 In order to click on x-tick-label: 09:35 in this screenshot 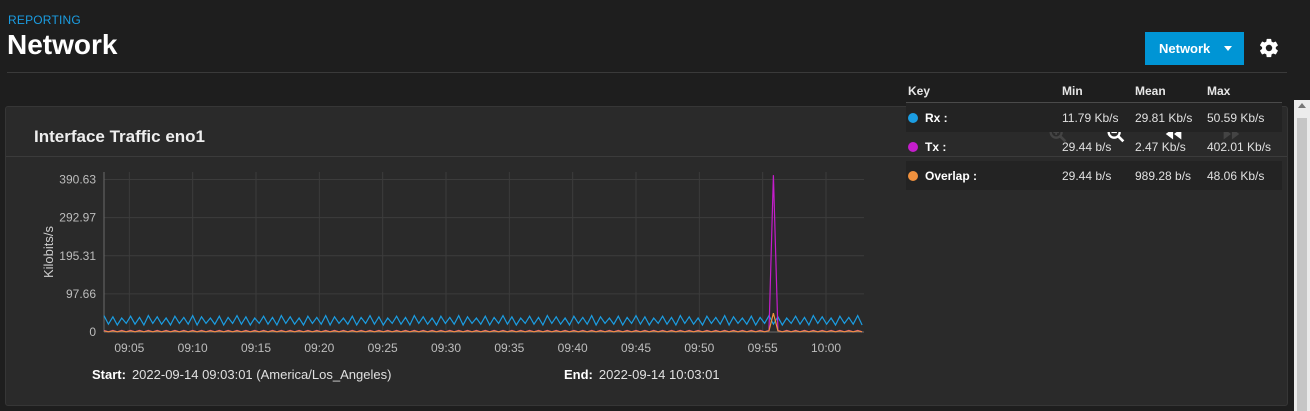, I will do `click(509, 348)`.